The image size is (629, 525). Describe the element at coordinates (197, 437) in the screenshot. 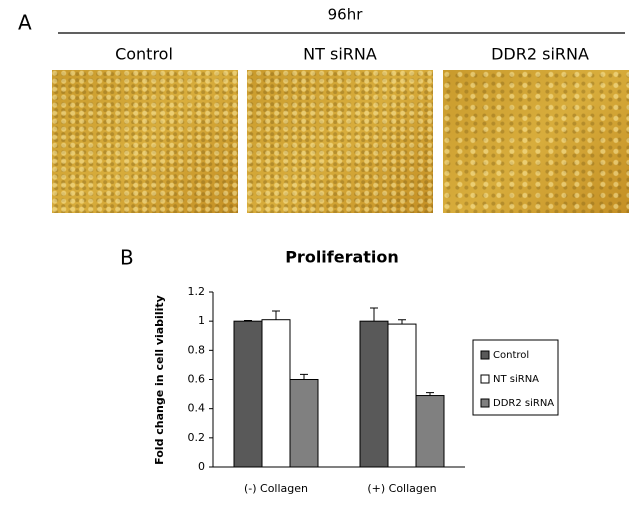

I see `y-tick-label: 0.2` at that location.